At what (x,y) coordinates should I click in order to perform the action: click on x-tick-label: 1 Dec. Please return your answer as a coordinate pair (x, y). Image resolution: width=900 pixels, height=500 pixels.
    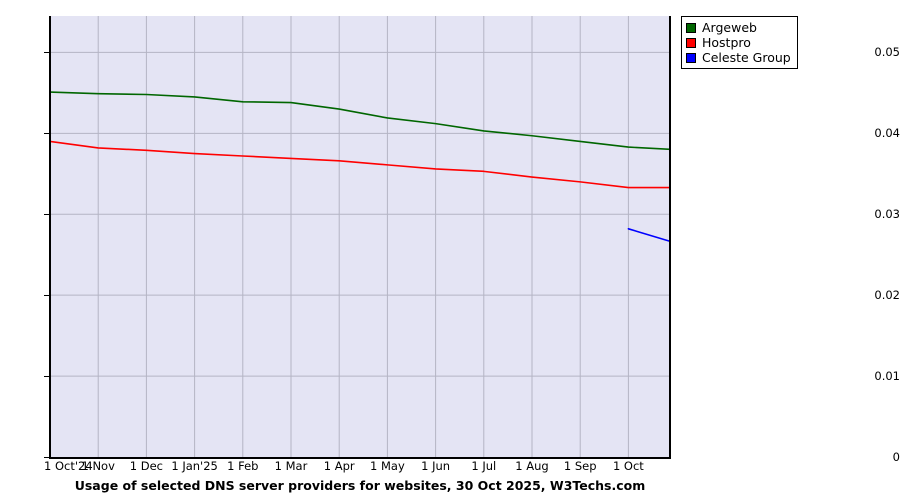
    Looking at the image, I should click on (146, 466).